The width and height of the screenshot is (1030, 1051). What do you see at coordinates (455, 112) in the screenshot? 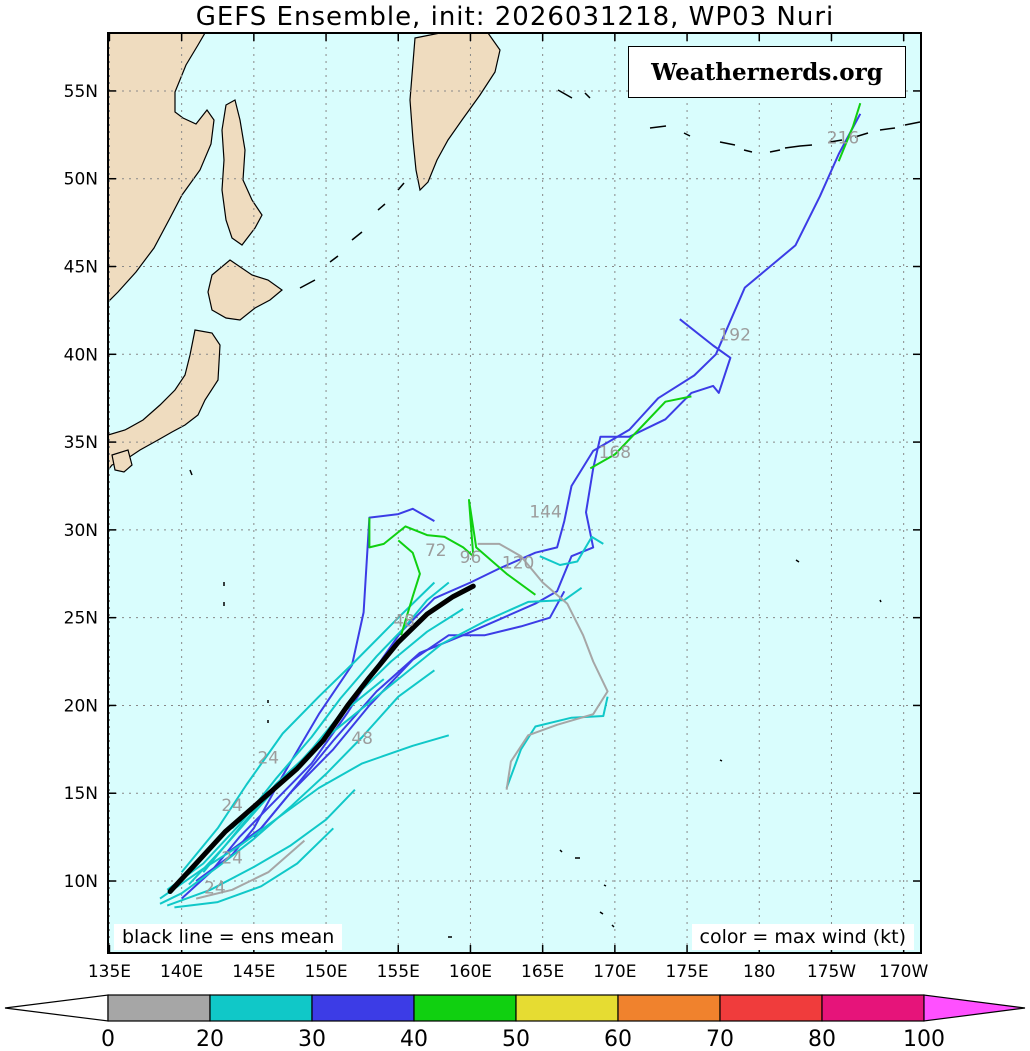
I see `land-kamchatka` at bounding box center [455, 112].